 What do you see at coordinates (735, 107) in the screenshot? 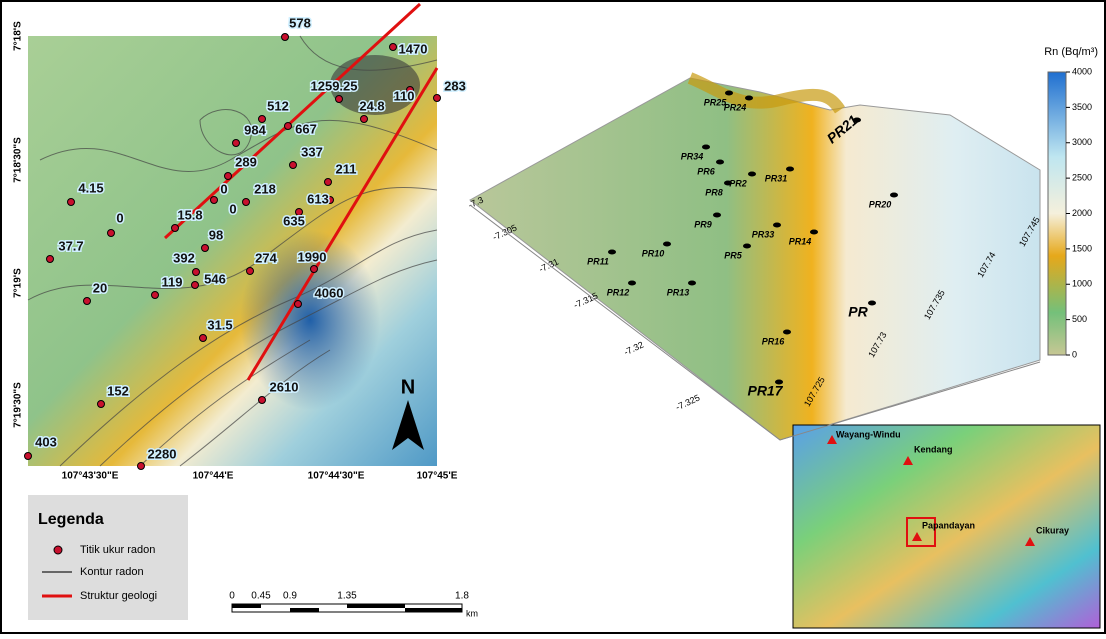
I see `station-label: PR24` at bounding box center [735, 107].